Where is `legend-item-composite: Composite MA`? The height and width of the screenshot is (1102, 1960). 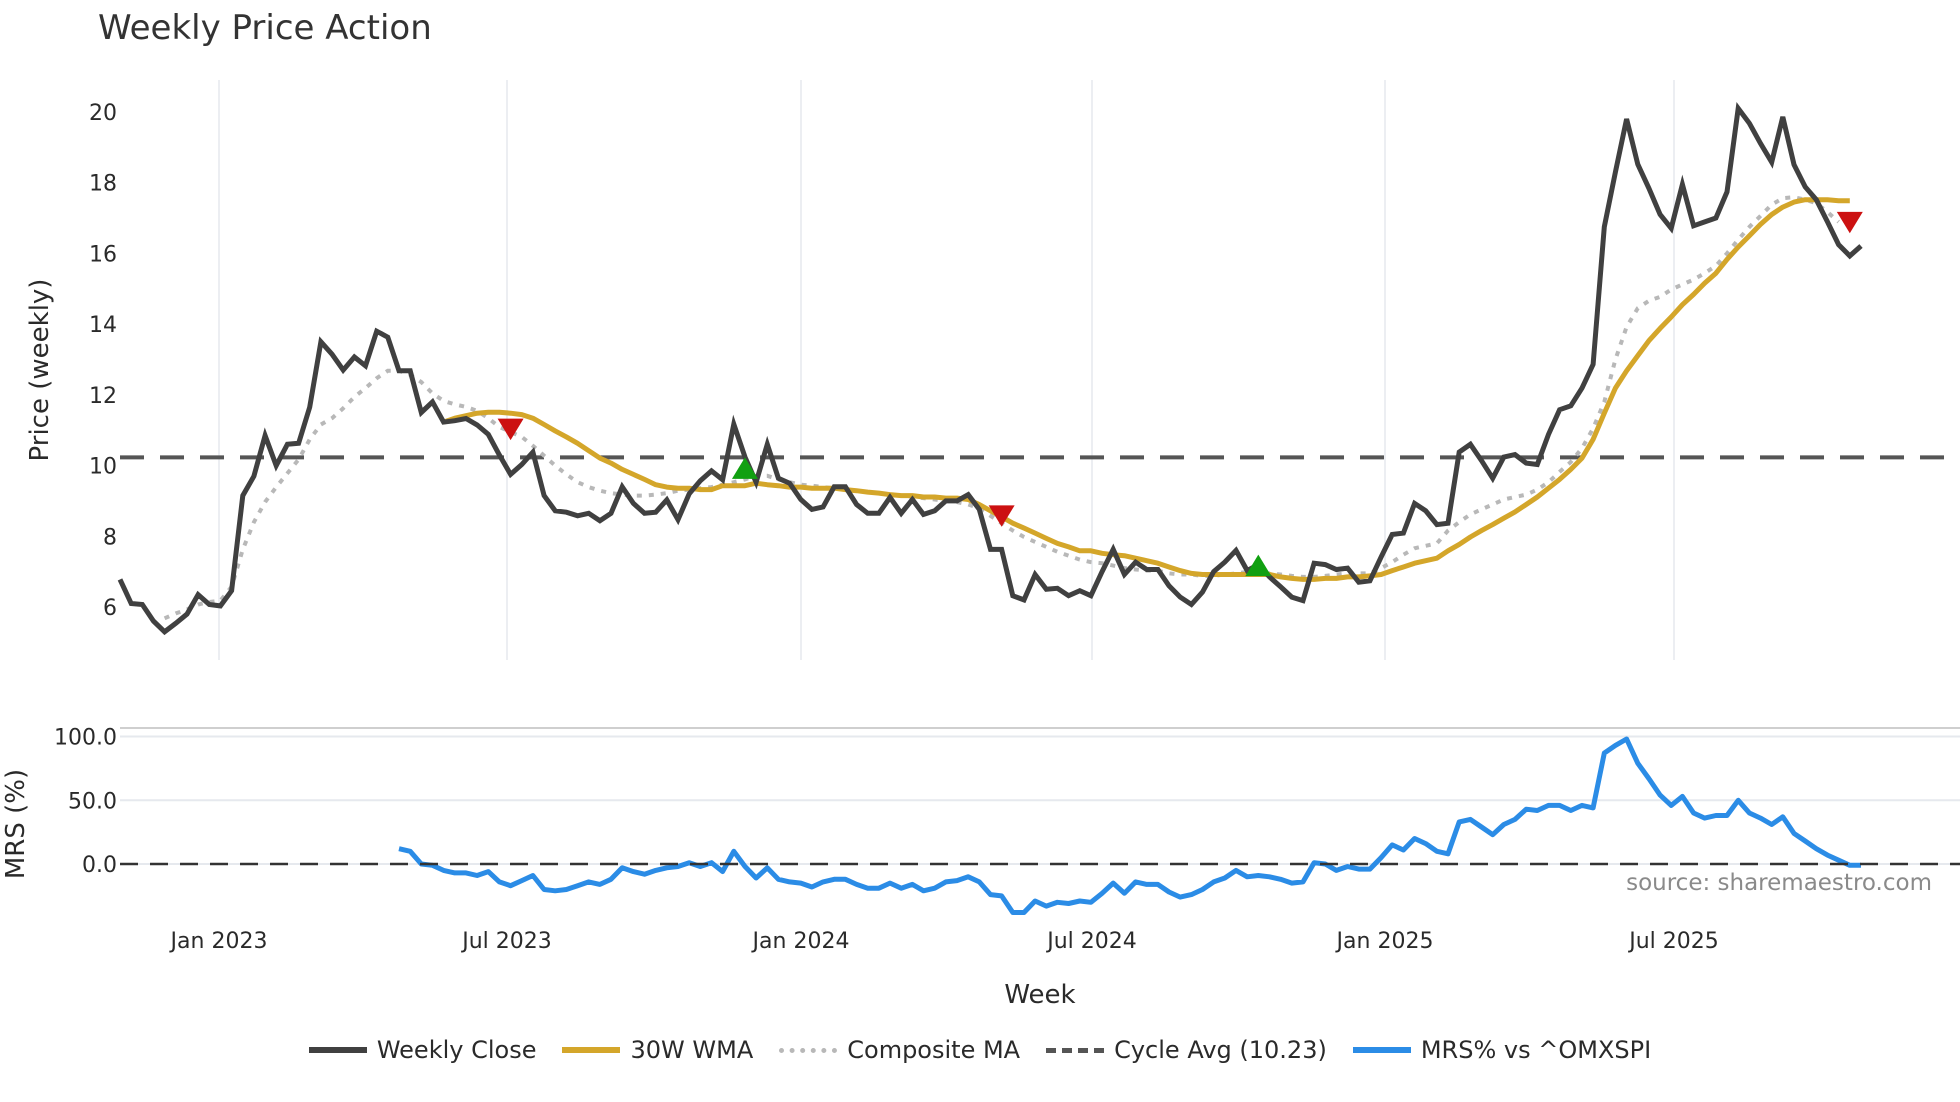
legend-item-composite: Composite MA is located at coordinates (899, 1050).